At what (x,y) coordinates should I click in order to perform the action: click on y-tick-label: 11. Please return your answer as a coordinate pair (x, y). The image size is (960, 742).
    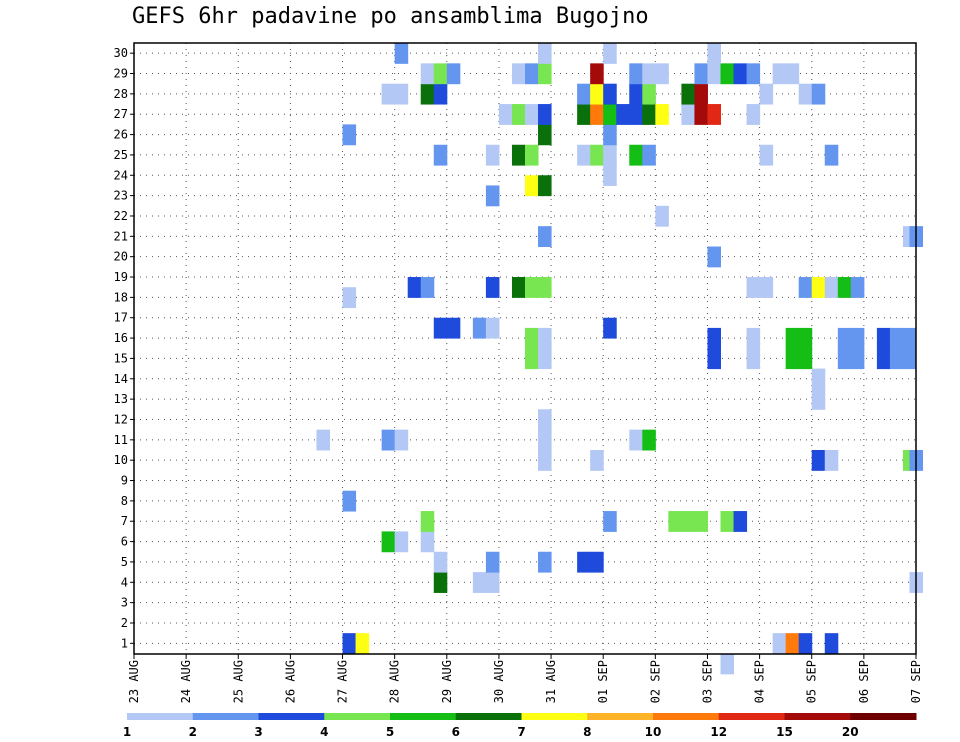
    Looking at the image, I should click on (121, 440).